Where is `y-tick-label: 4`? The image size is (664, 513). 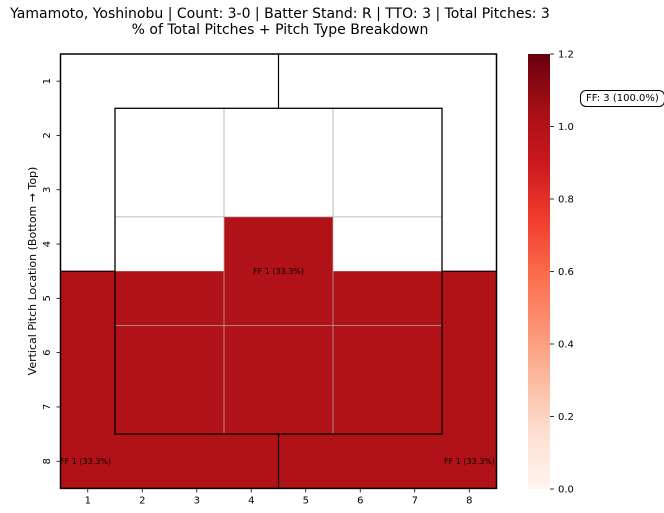
y-tick-label: 4 is located at coordinates (47, 244).